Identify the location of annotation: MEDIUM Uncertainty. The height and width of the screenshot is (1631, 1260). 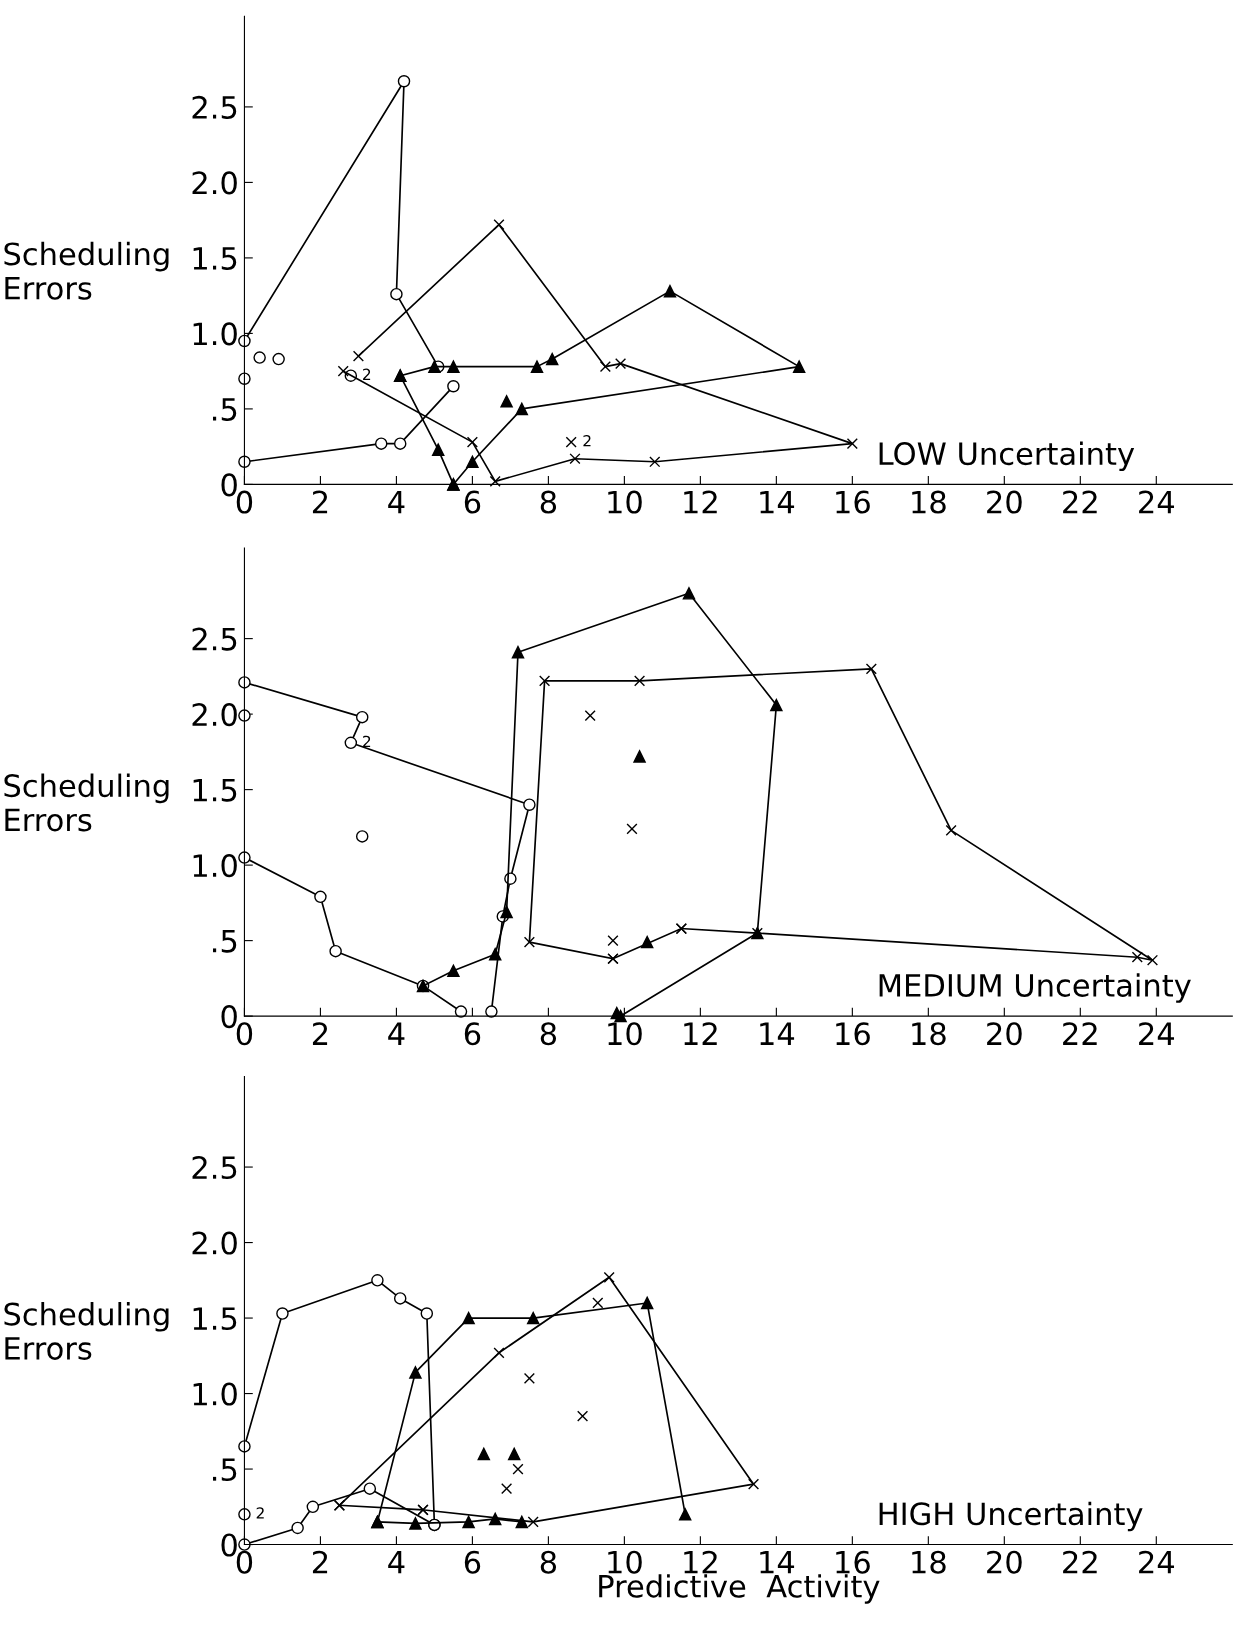
(1035, 988).